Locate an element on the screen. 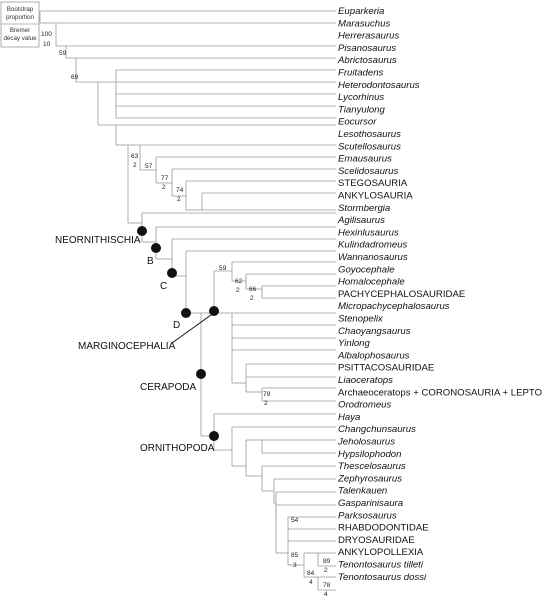 The image size is (556, 599). taxon-label: Agilisaurus is located at coordinates (361, 220).